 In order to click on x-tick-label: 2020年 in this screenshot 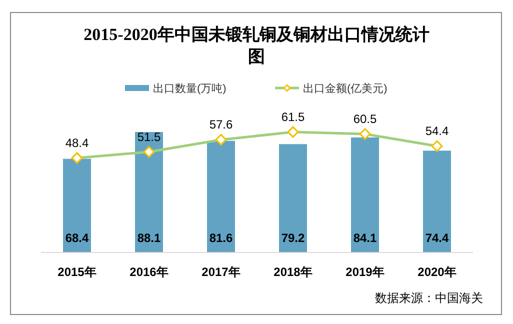, I will do `click(437, 272)`.